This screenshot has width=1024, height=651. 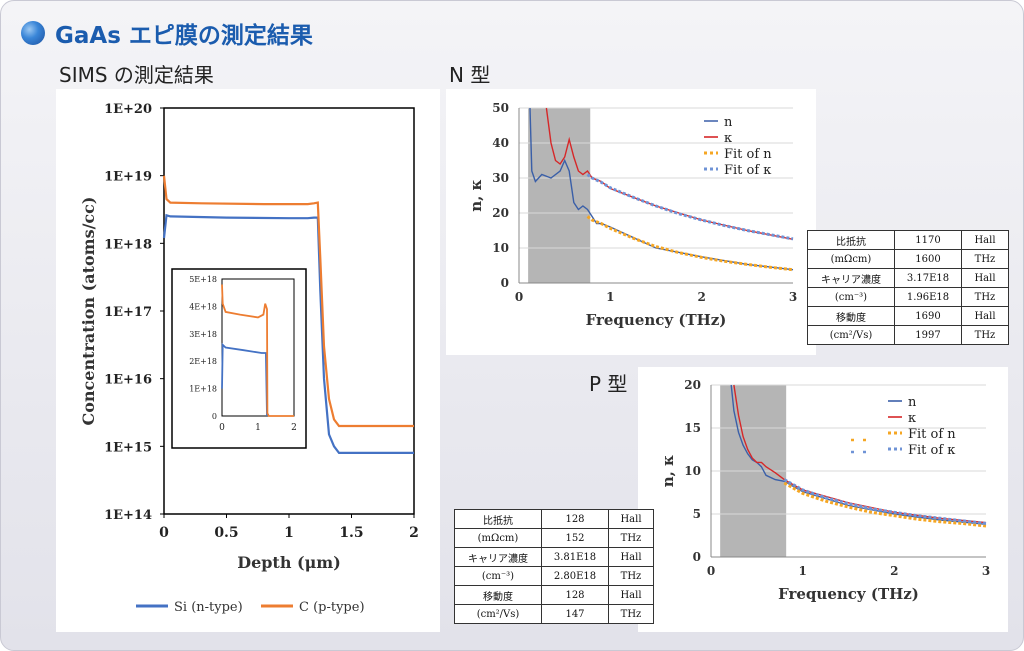 I want to click on p-type-heading: P 型, so click(x=608, y=384).